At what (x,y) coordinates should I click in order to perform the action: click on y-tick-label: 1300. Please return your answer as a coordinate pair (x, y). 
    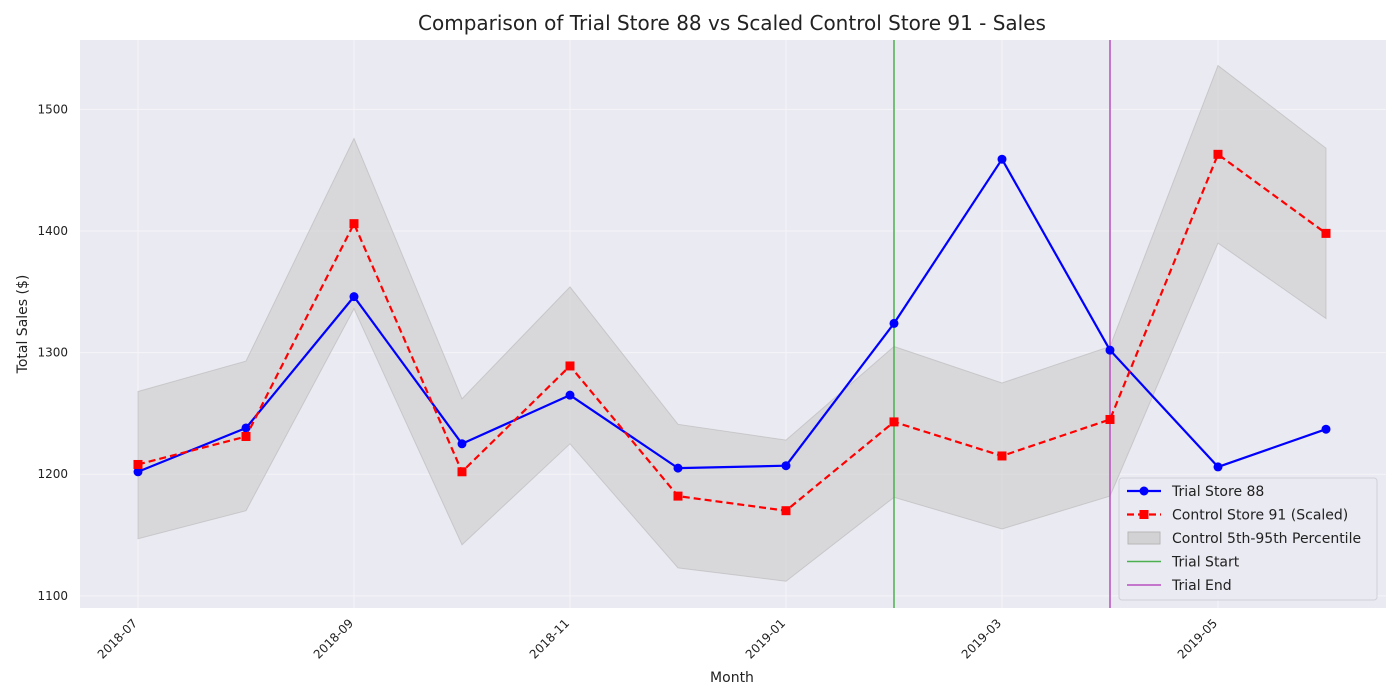
    Looking at the image, I should click on (52, 353).